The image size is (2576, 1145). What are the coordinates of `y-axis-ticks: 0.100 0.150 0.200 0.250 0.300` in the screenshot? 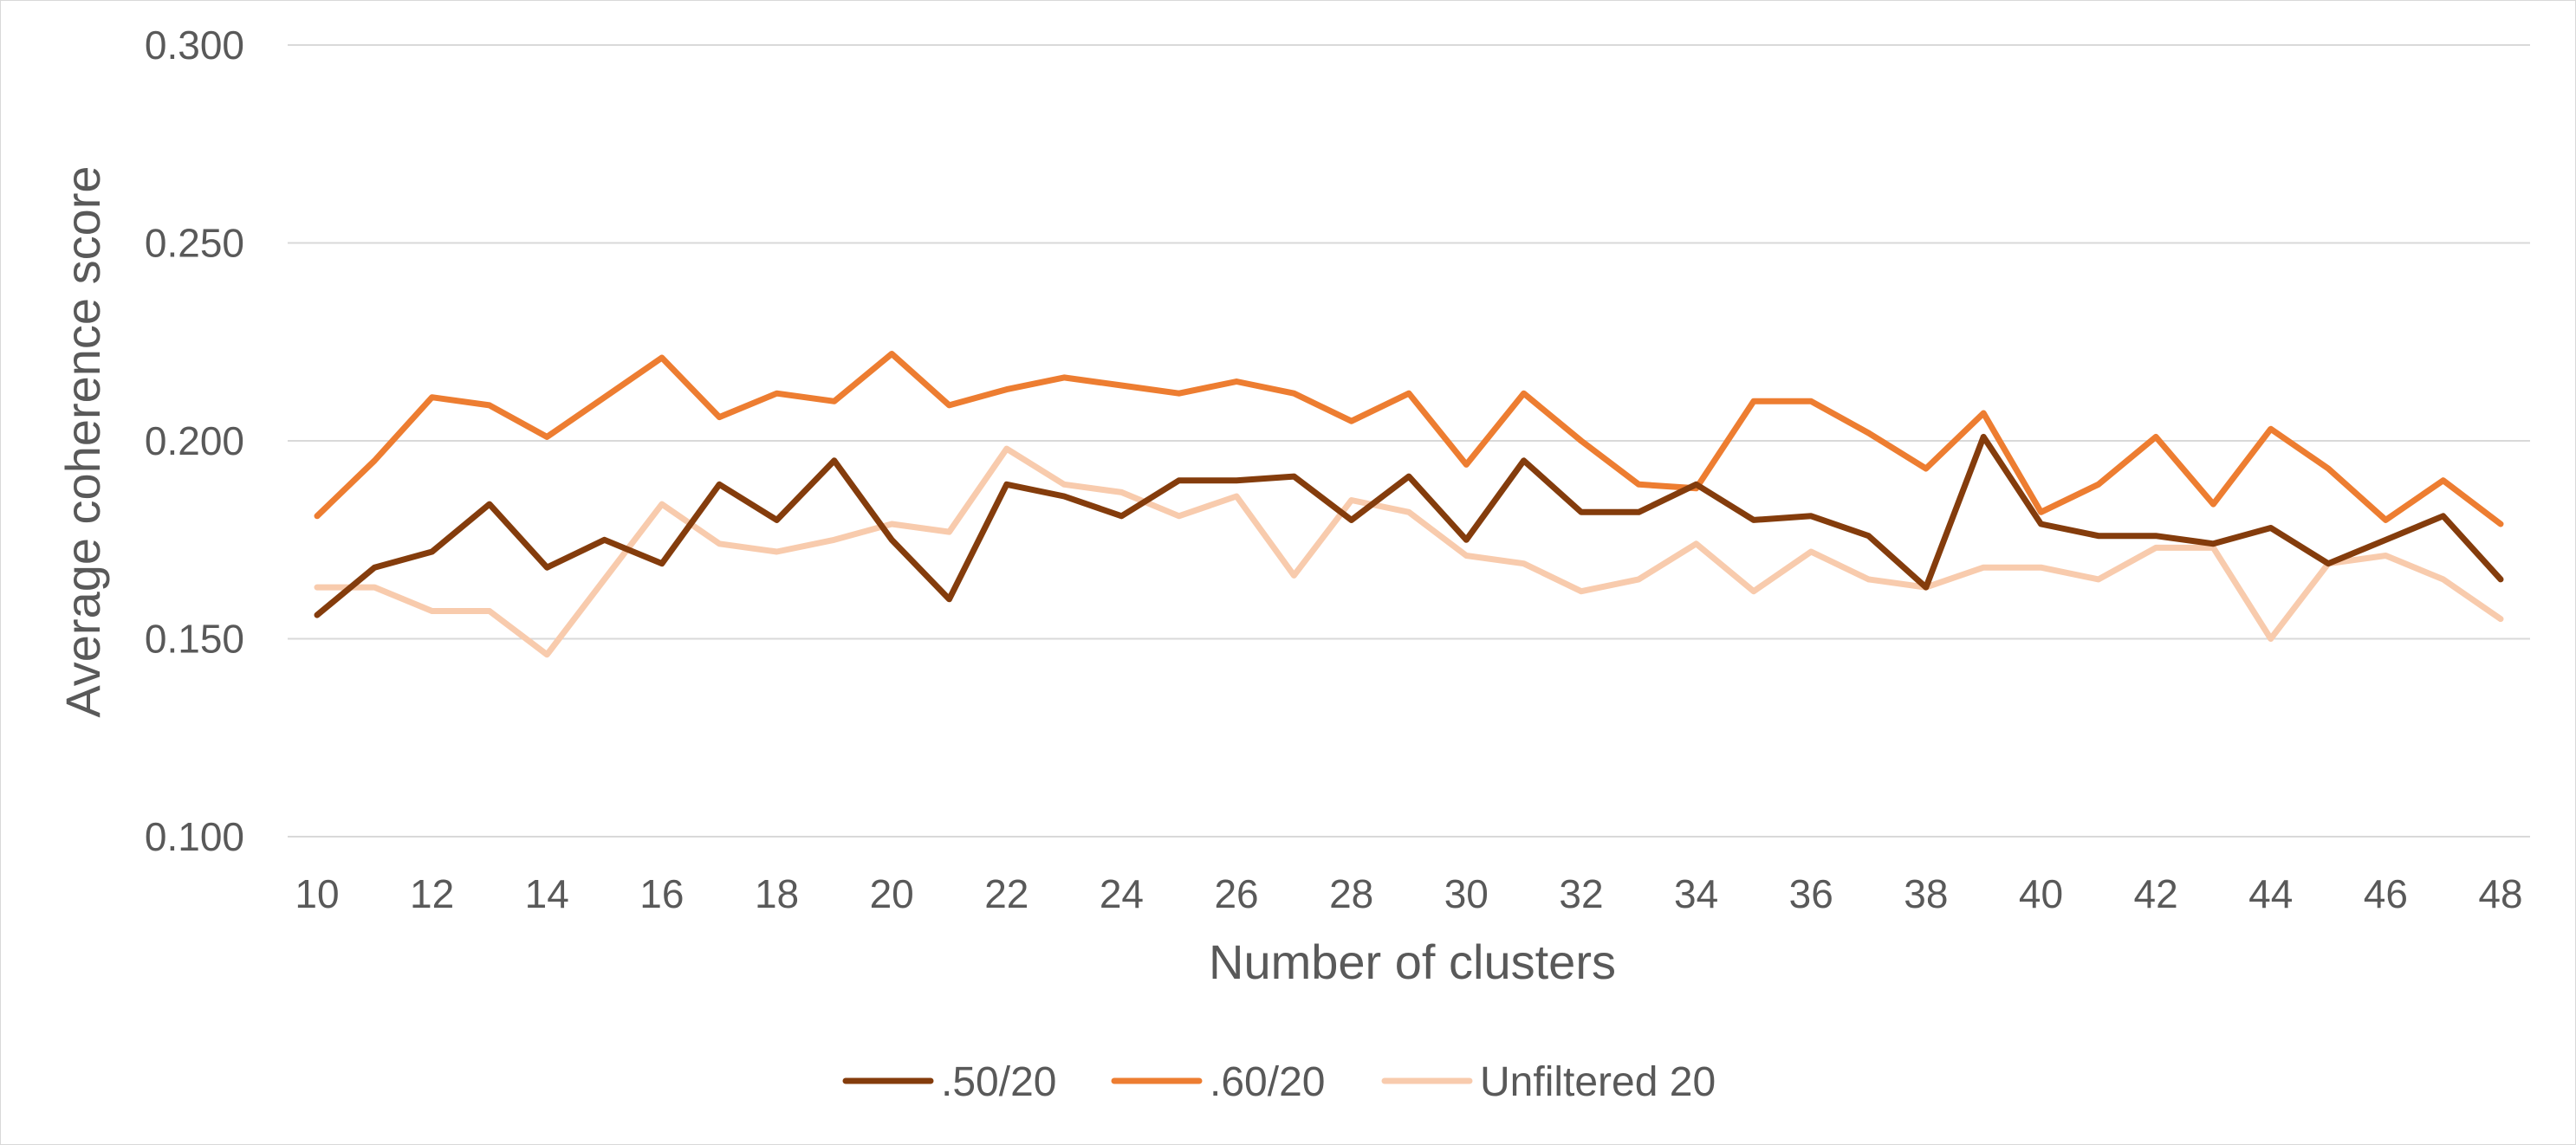 It's located at (195, 441).